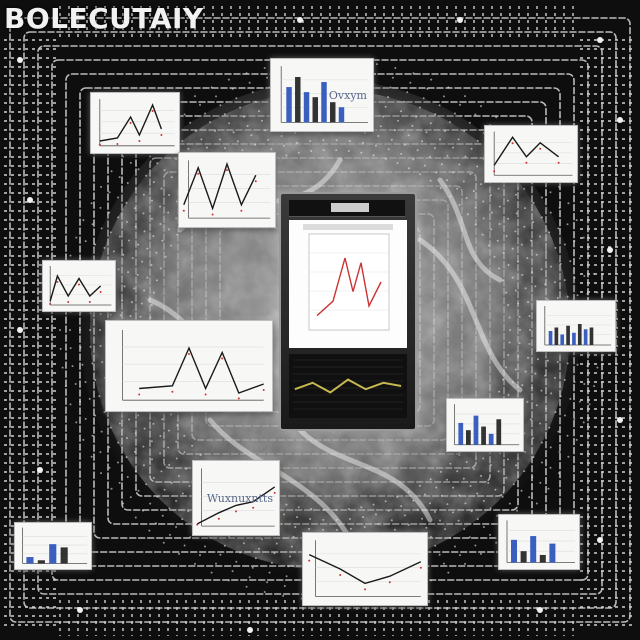 The image size is (640, 640). I want to click on screen-header, so click(348, 227).